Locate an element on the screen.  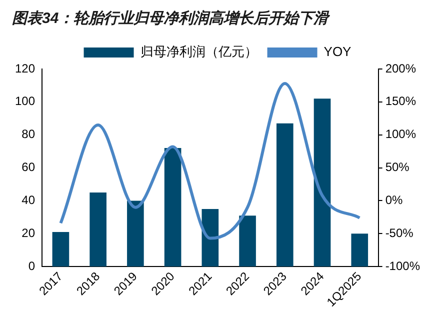
legend-label: YOY is located at coordinates (338, 52).